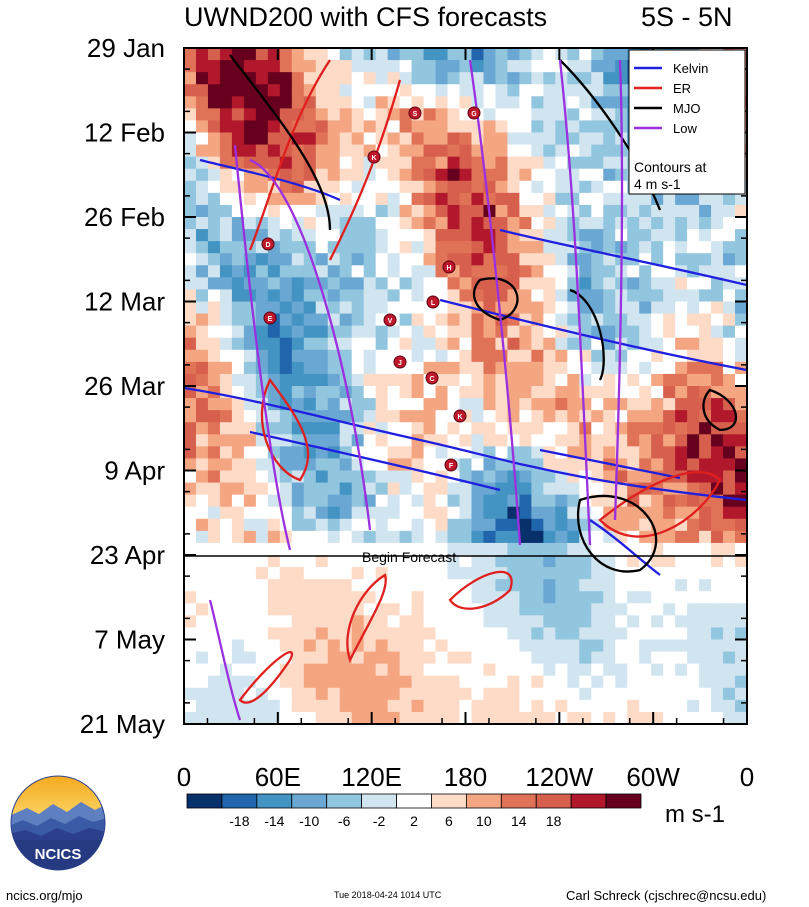  What do you see at coordinates (747, 777) in the screenshot?
I see `x-tick-label: 0` at bounding box center [747, 777].